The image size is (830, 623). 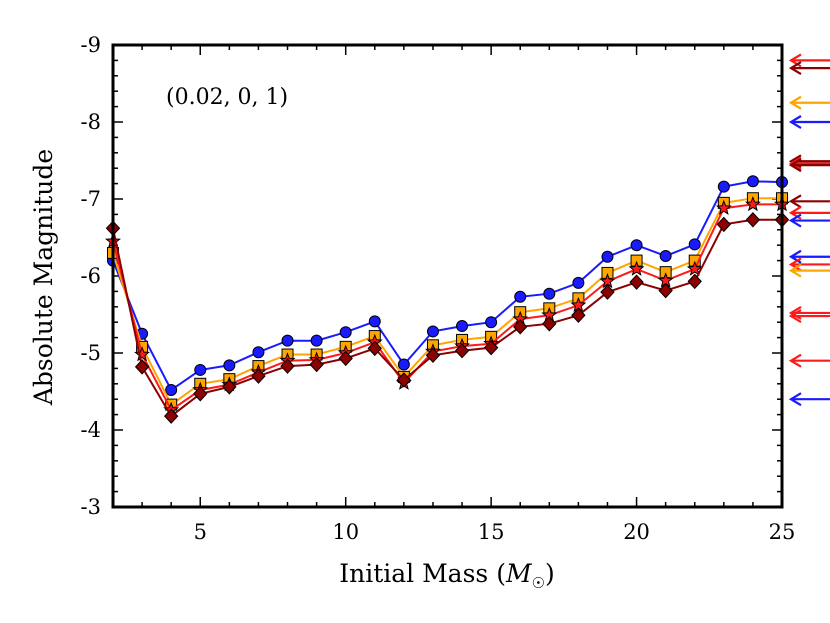 I want to click on x-tick-label: 20, so click(x=636, y=532).